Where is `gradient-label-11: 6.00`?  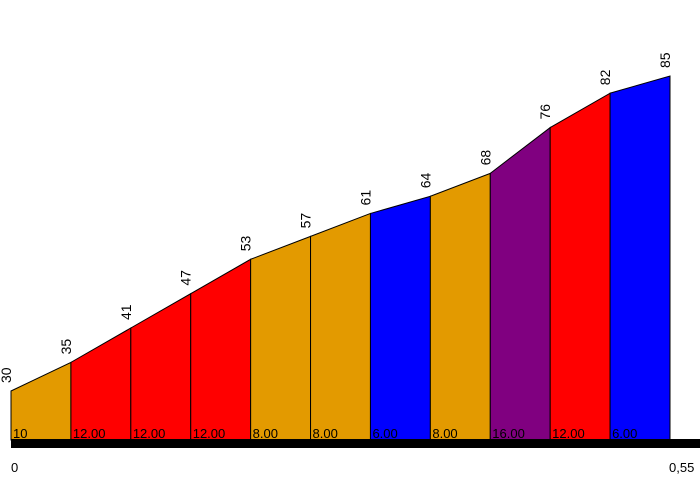 gradient-label-11: 6.00 is located at coordinates (624, 433).